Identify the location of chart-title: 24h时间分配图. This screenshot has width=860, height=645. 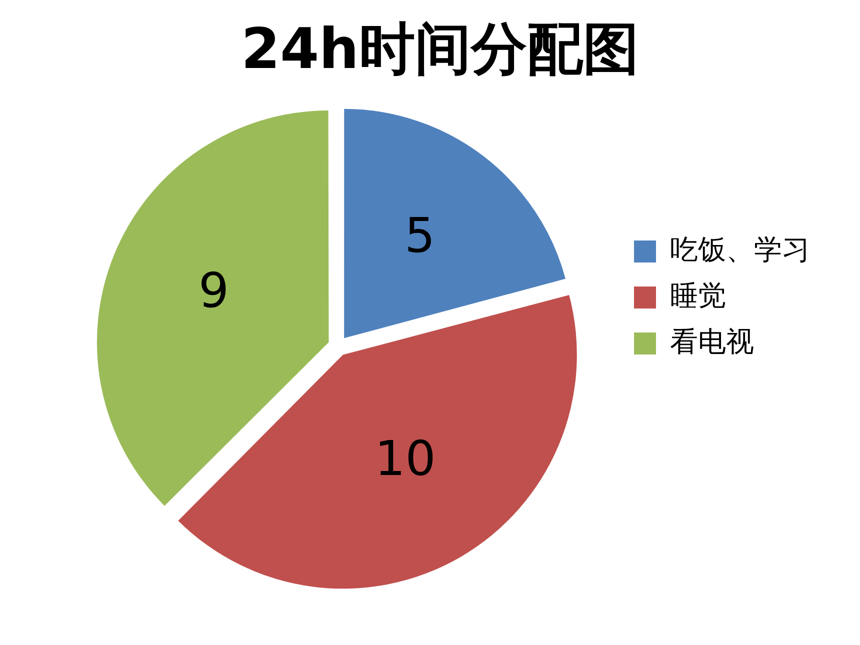
(440, 49).